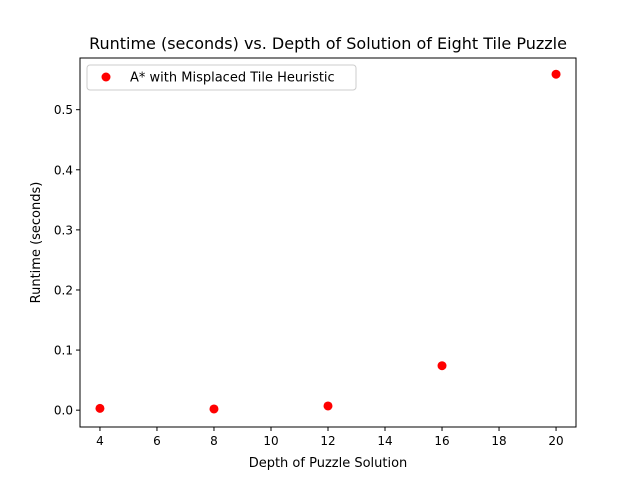 The height and width of the screenshot is (480, 640). I want to click on y-tick-label: 0.0, so click(63, 411).